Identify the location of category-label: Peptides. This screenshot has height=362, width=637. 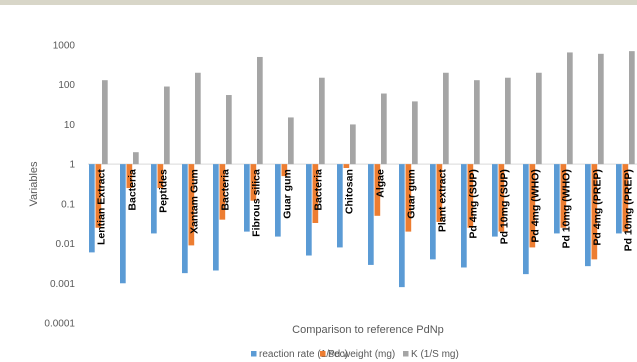
(163, 191).